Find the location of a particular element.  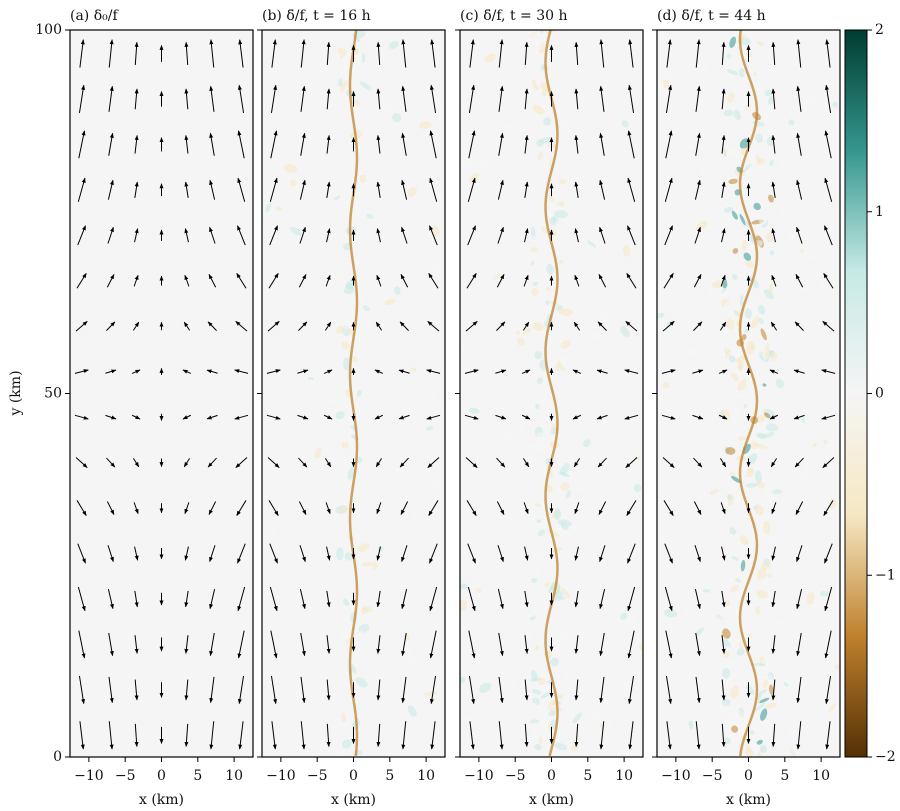

colorbar-tick-label: 0 is located at coordinates (879, 394).